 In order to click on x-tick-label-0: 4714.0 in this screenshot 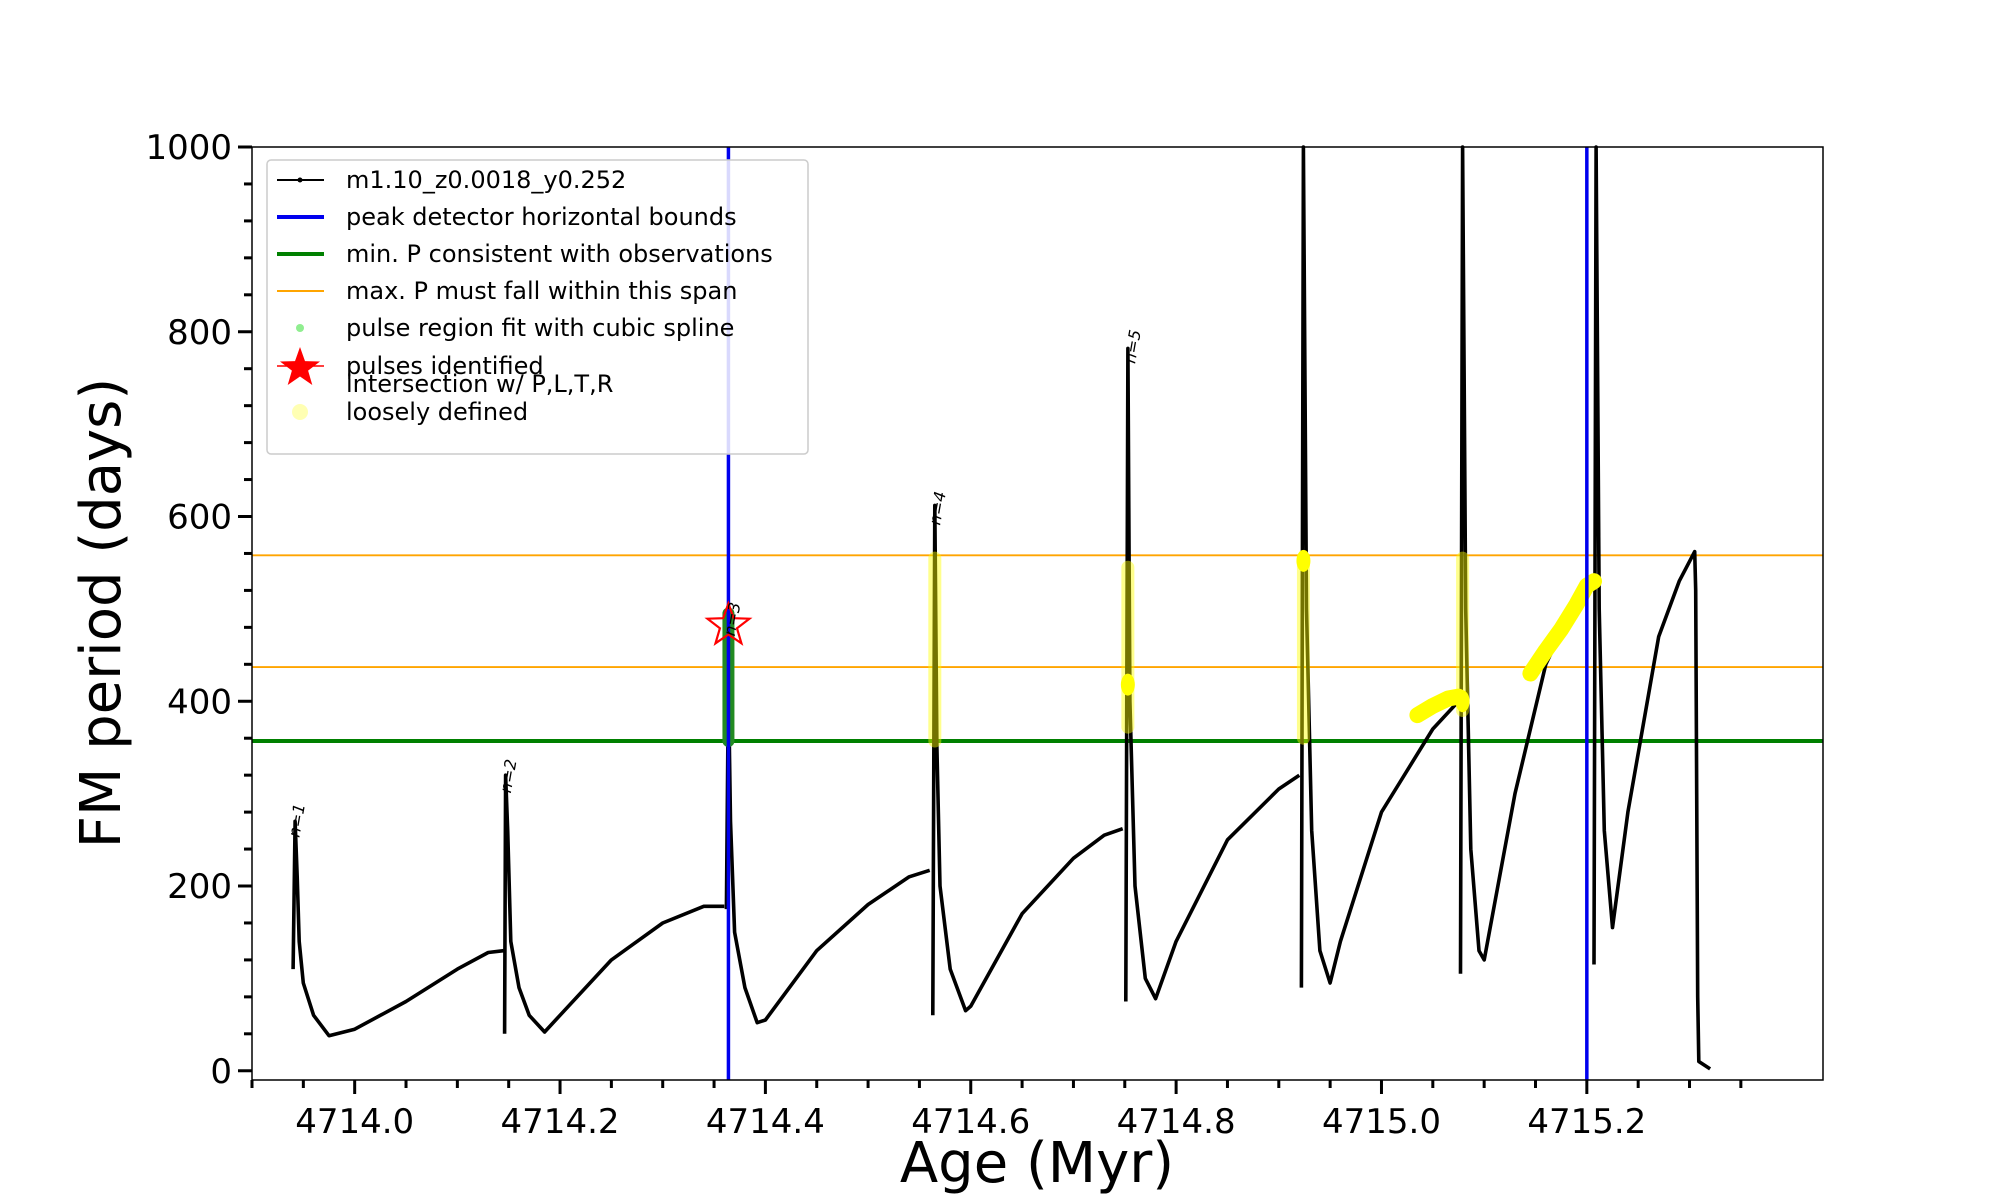, I will do `click(354, 1122)`.